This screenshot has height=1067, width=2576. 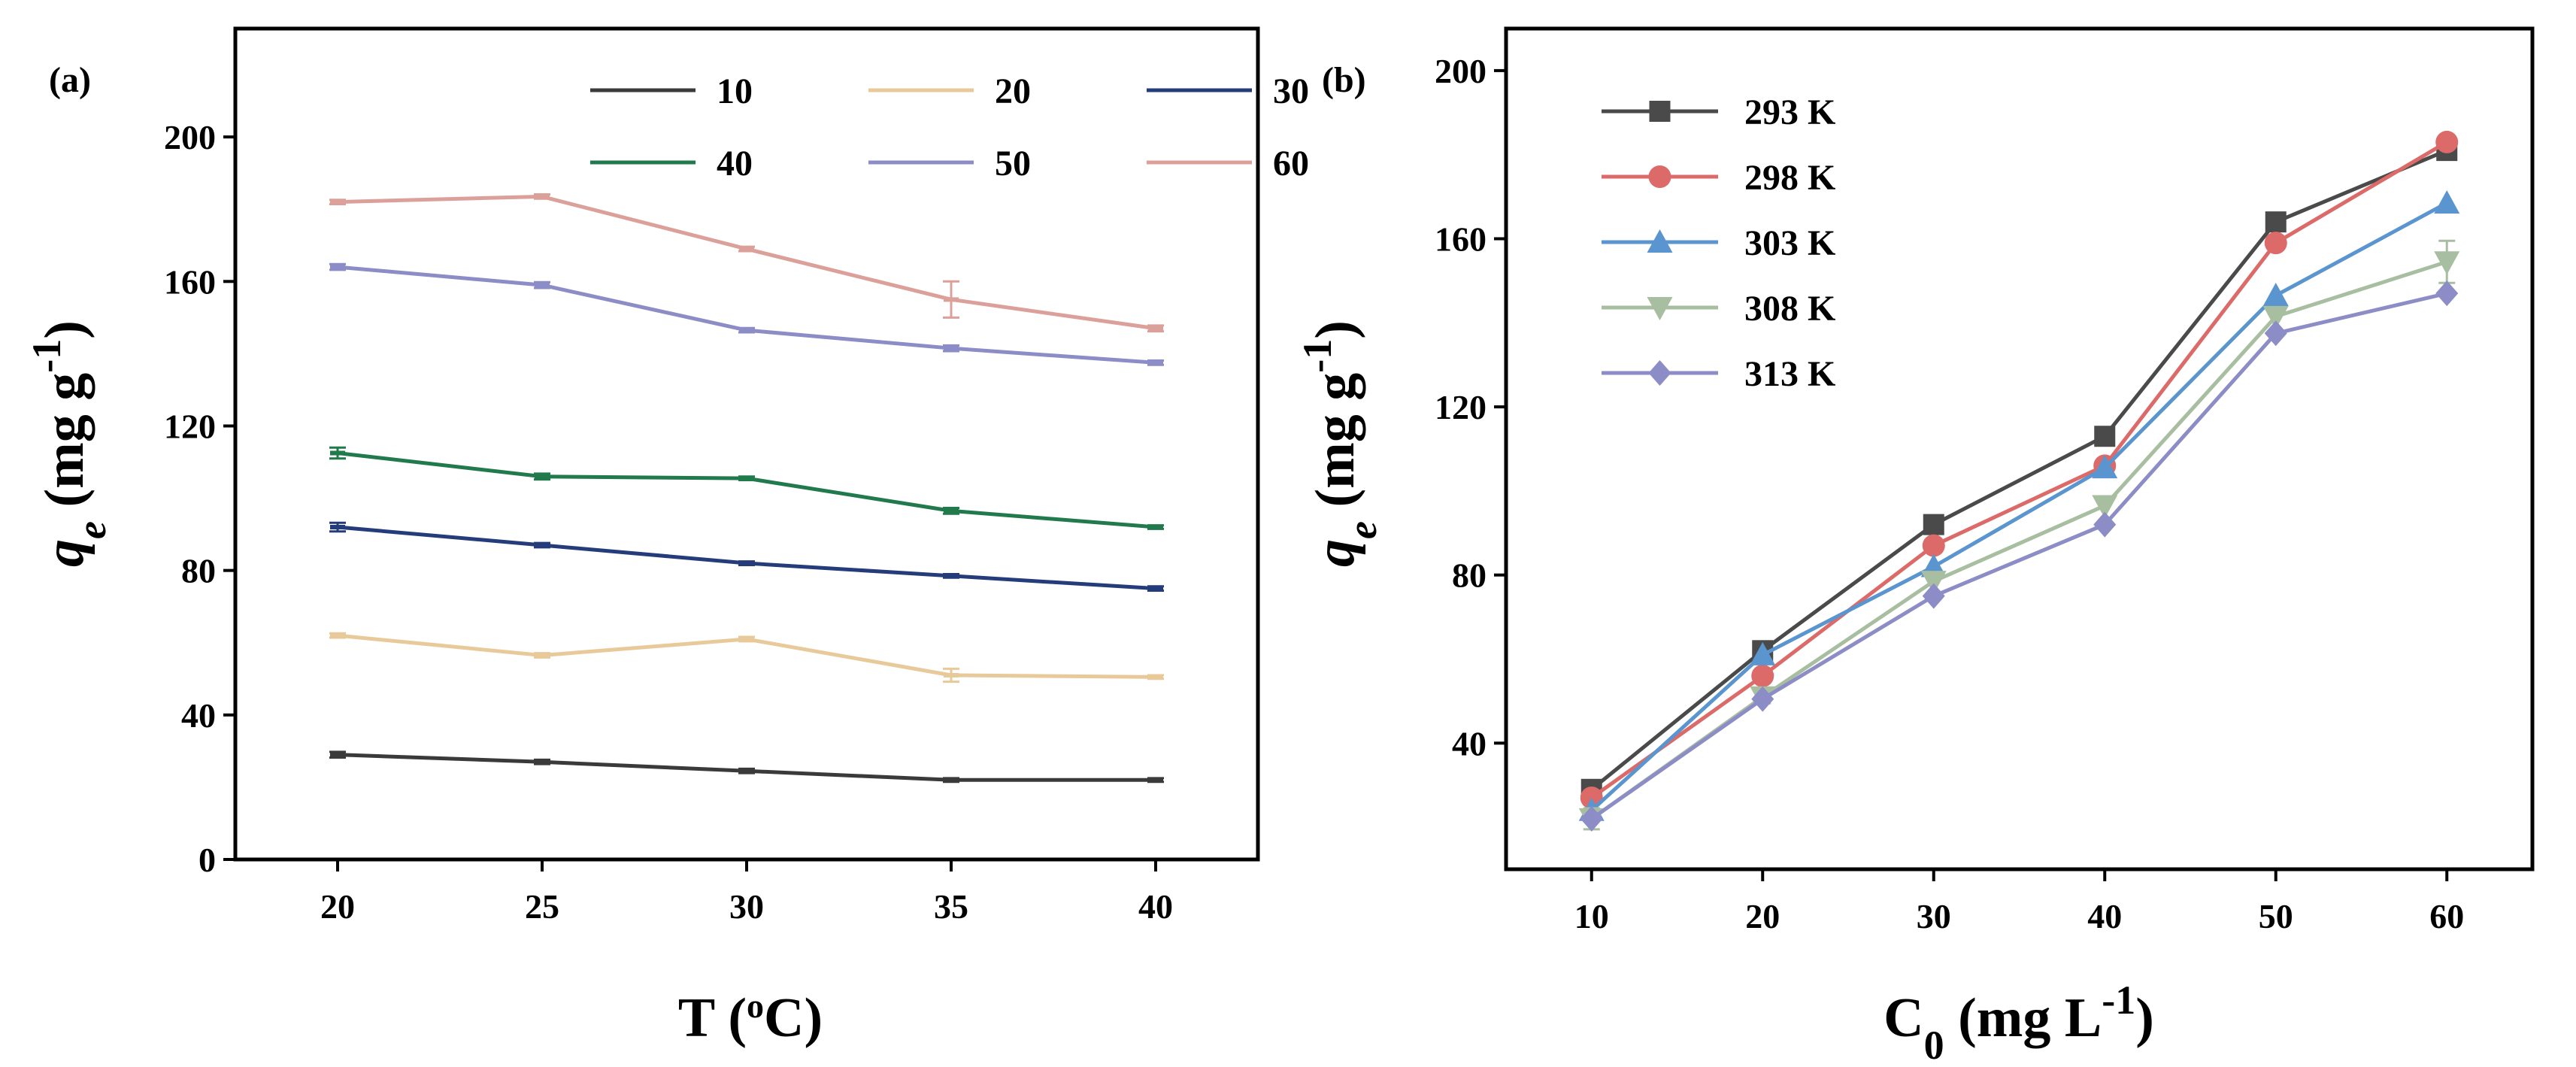 What do you see at coordinates (793, 1018) in the screenshot?
I see `panel-a-x-axis-title-suffix: C)` at bounding box center [793, 1018].